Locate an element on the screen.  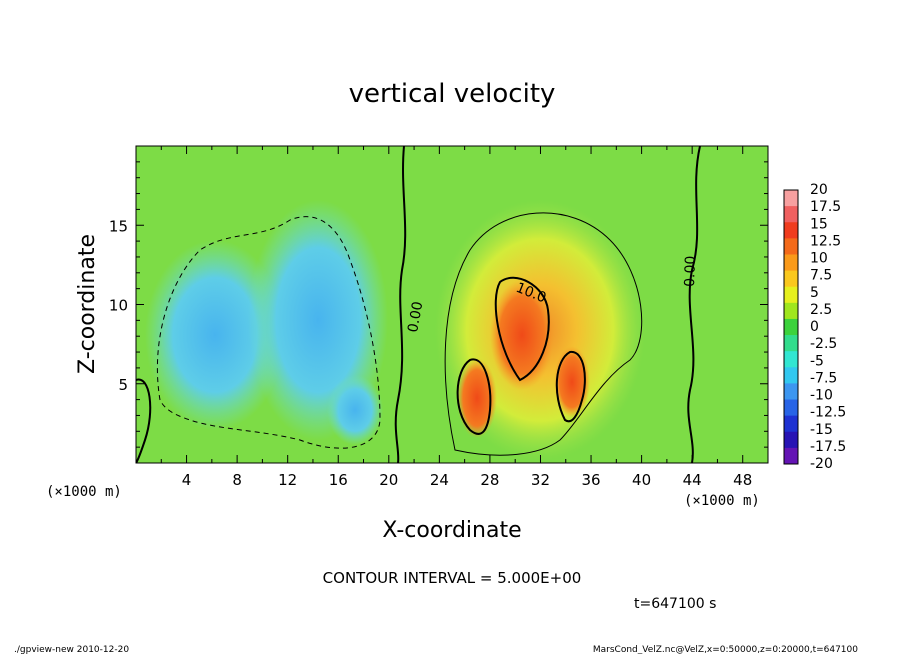
contour-interval: CONTOUR INTERVAL = 5.000E+00 is located at coordinates (452, 578).